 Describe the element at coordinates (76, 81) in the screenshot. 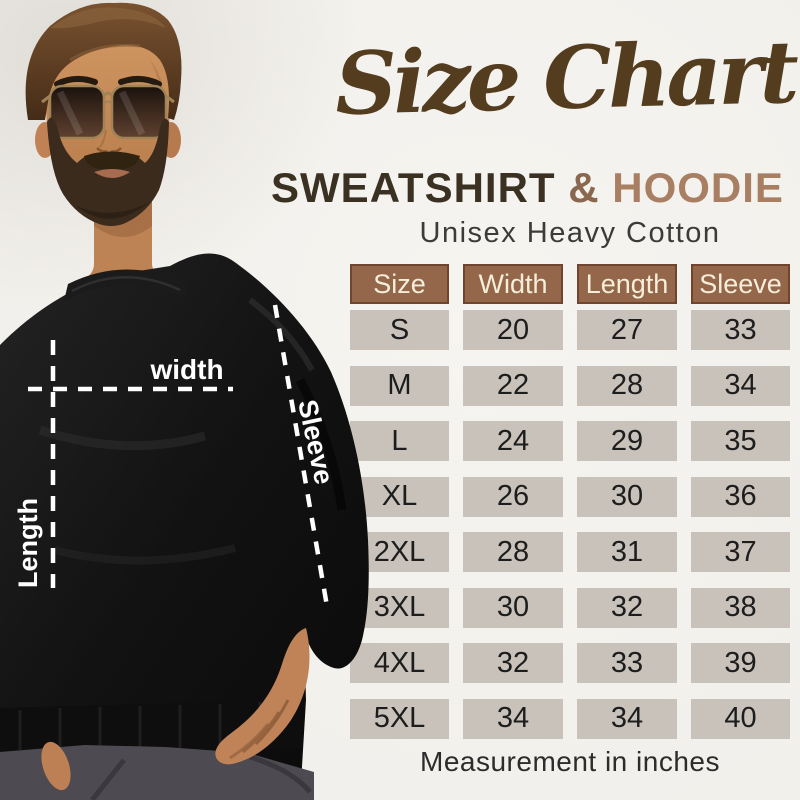

I see `model-eyebrow-left` at that location.